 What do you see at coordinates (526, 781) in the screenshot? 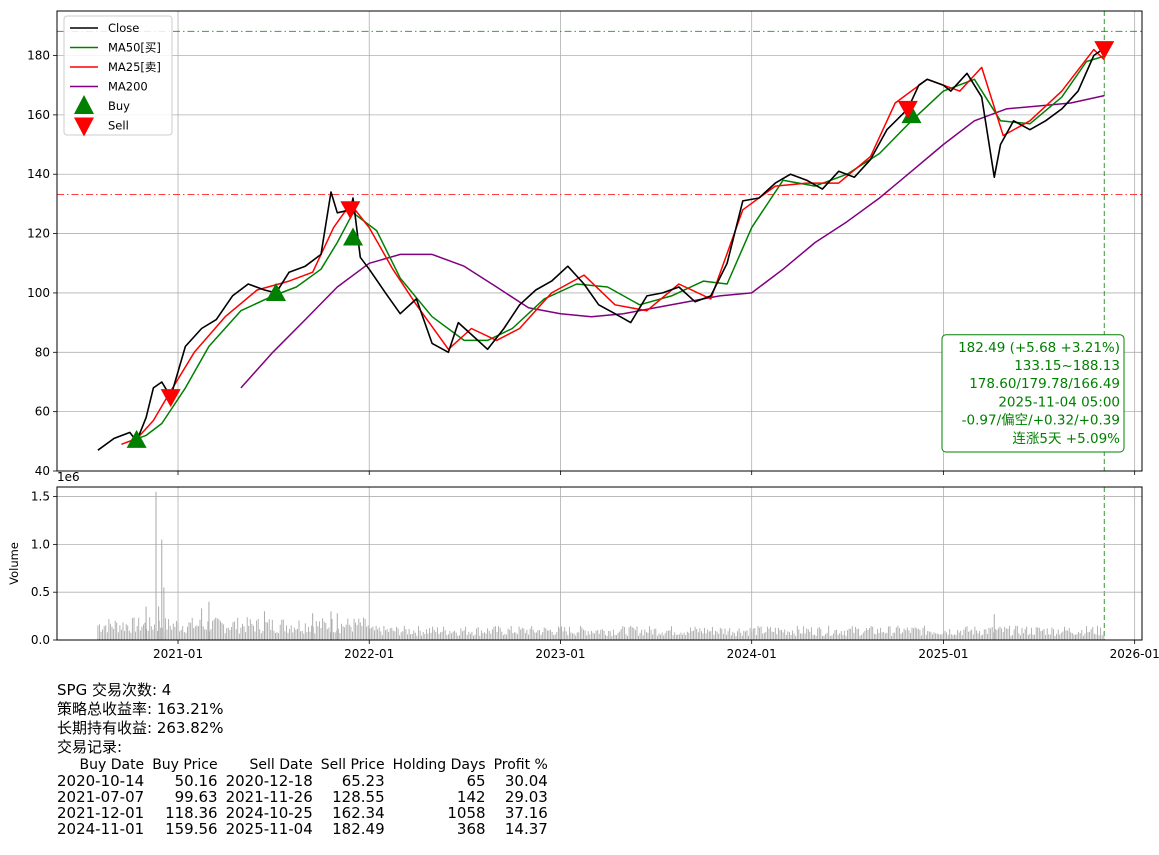
I see `table-cell: 30.04` at bounding box center [526, 781].